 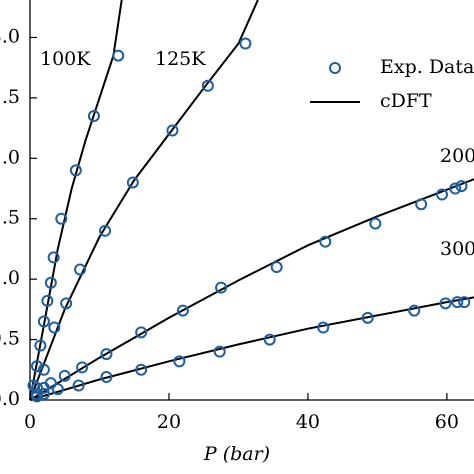 I want to click on y-tick-label: 1.5, so click(x=10, y=218).